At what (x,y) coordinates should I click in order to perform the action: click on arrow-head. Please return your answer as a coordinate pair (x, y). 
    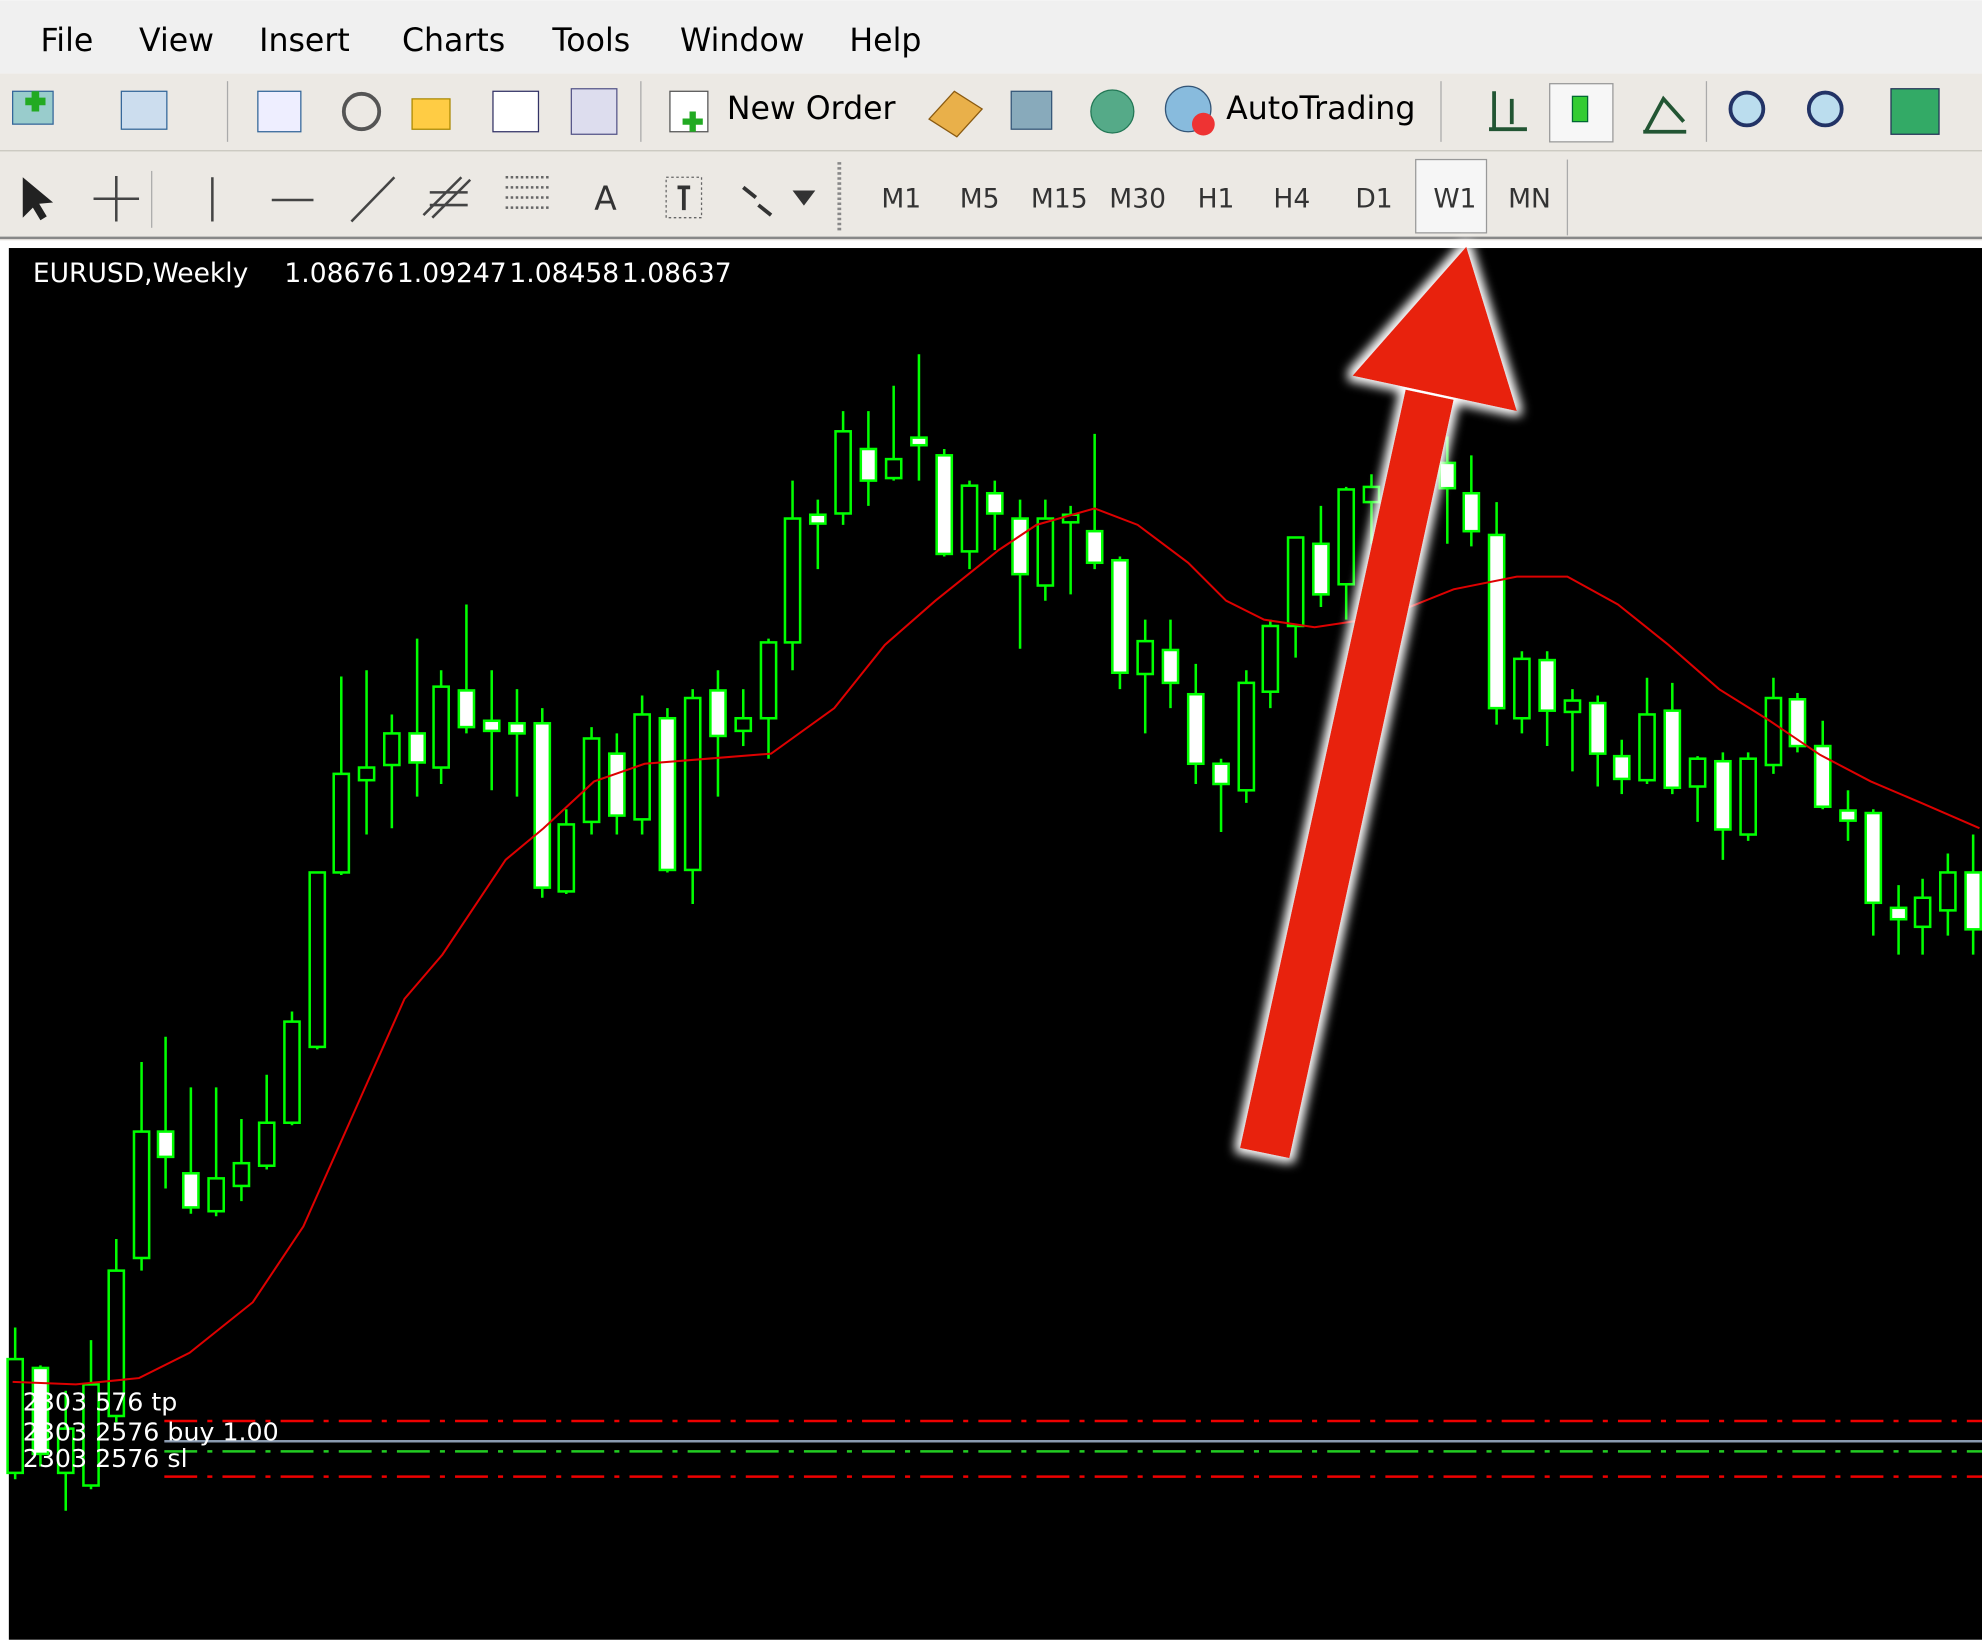
    Looking at the image, I should click on (1434, 329).